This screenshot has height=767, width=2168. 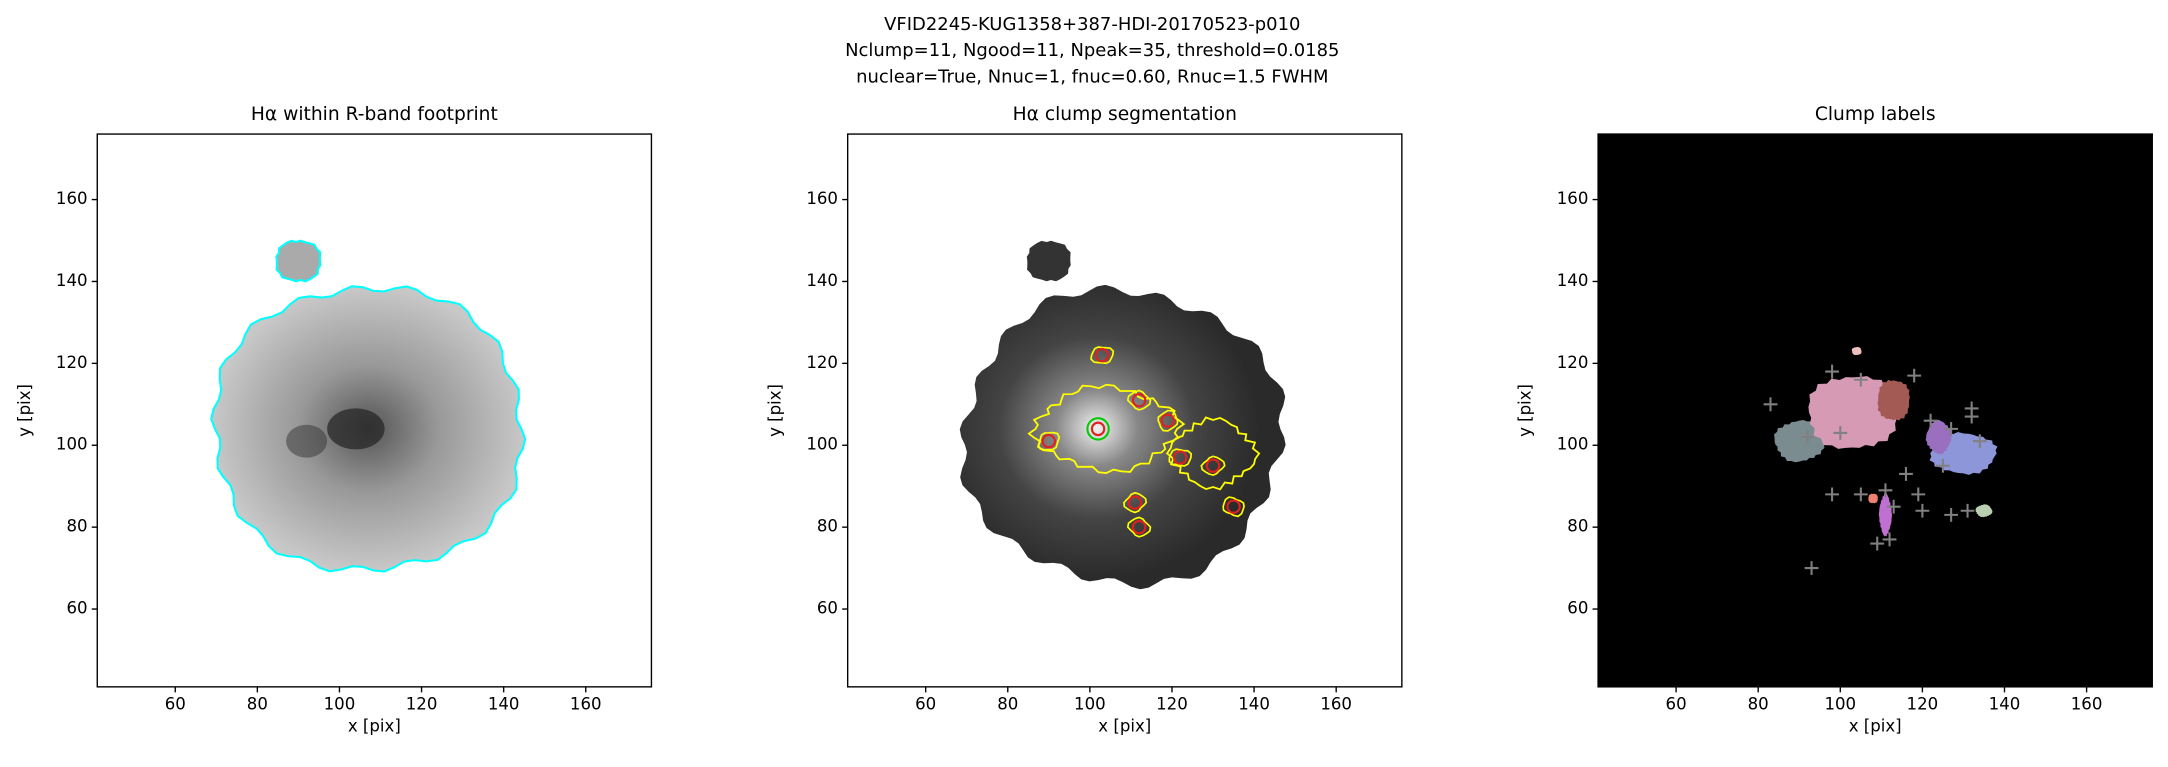 What do you see at coordinates (1092, 24) in the screenshot?
I see `suptitle: VFID2245-KUG1358+387-HDI-20170523-p010` at bounding box center [1092, 24].